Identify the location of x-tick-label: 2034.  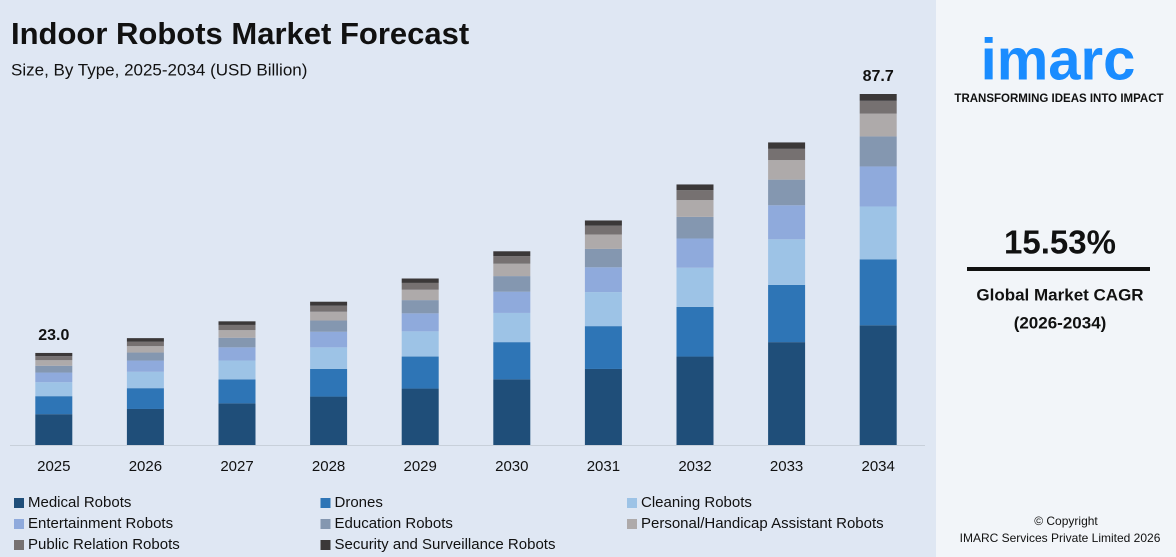
(878, 466).